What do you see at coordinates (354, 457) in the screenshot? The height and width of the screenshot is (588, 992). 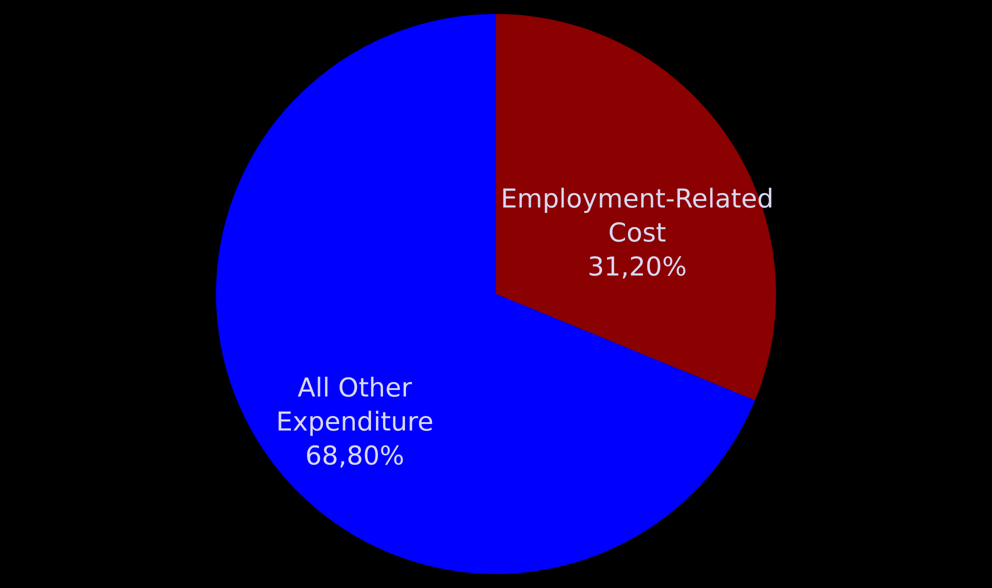 I see `data-label: 68,80%` at bounding box center [354, 457].